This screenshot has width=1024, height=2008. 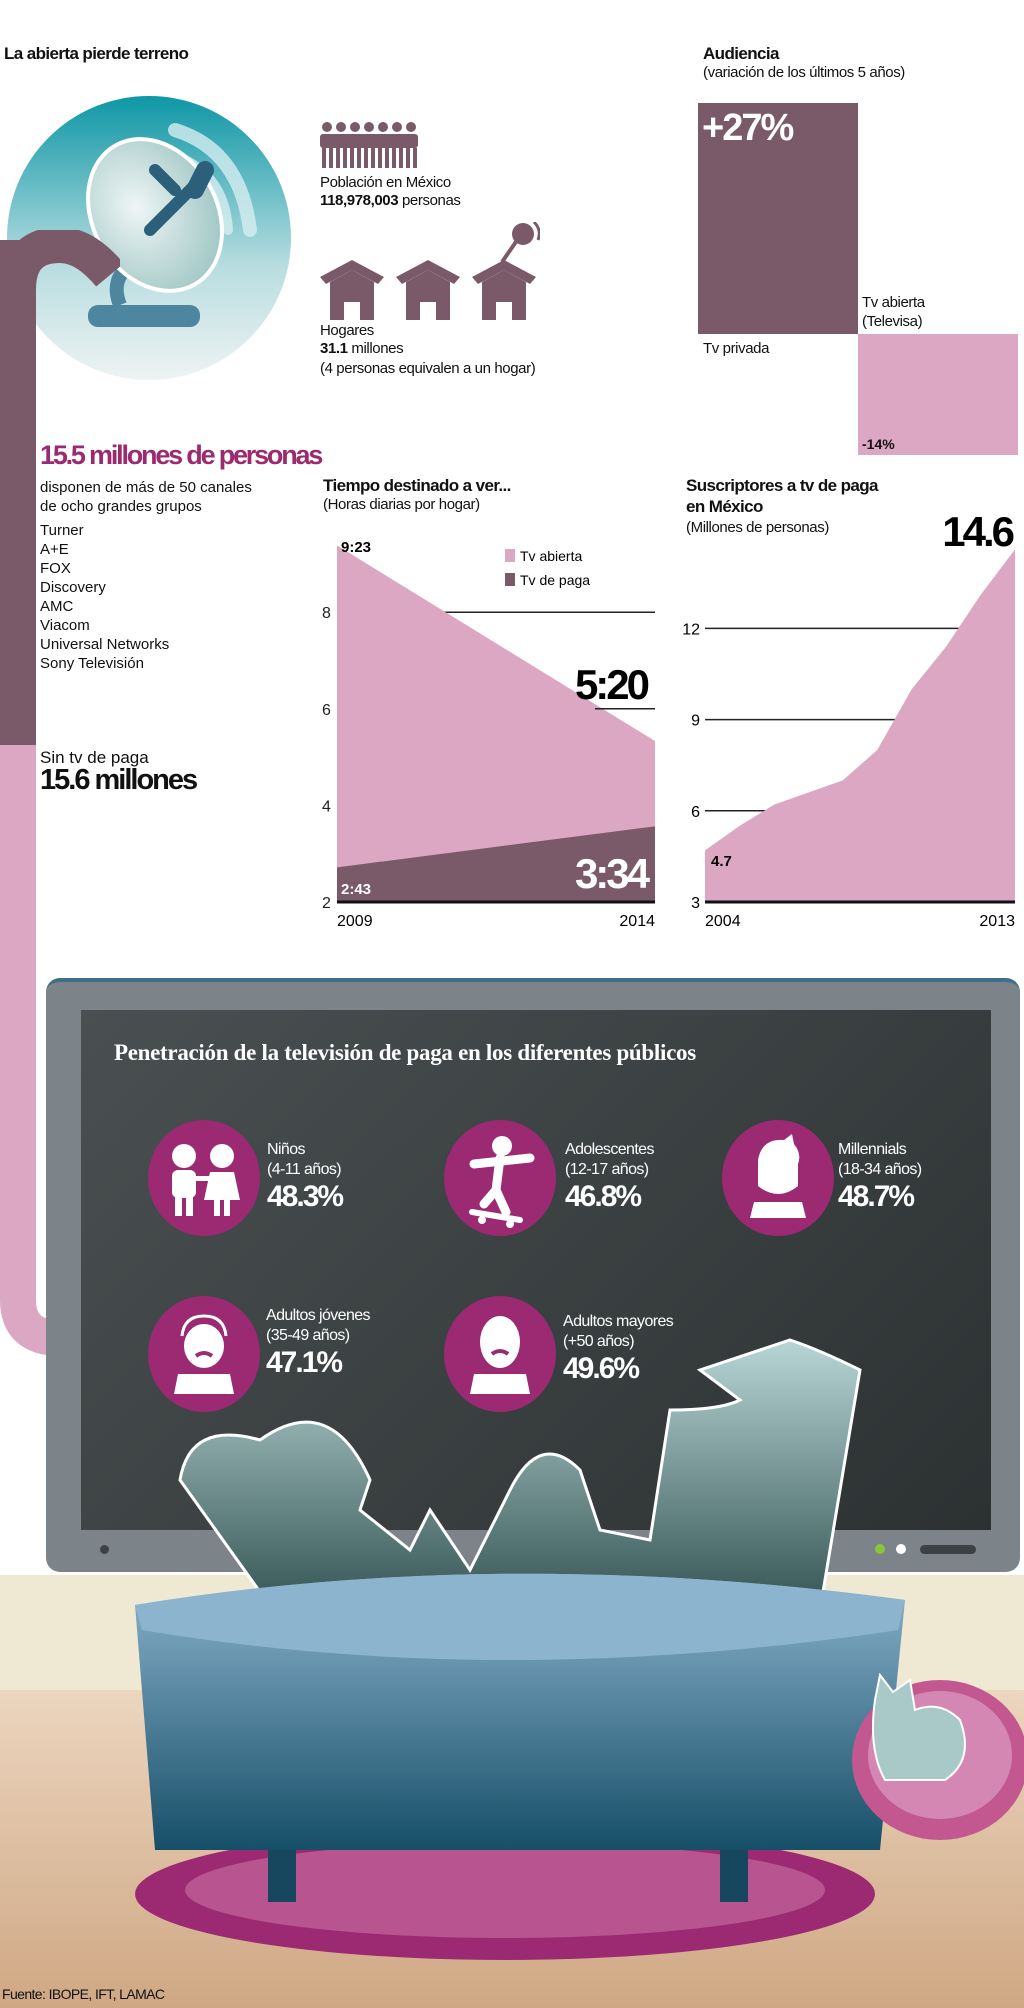 I want to click on data-label-start: 4.7, so click(x=721, y=861).